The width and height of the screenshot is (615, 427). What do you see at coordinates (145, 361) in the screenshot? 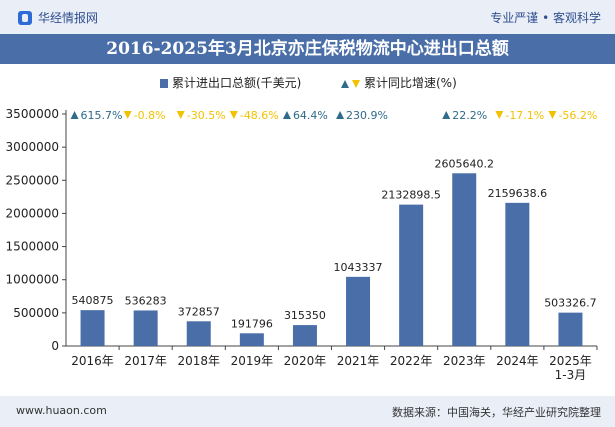
I see `x-tick-label: 2017年` at bounding box center [145, 361].